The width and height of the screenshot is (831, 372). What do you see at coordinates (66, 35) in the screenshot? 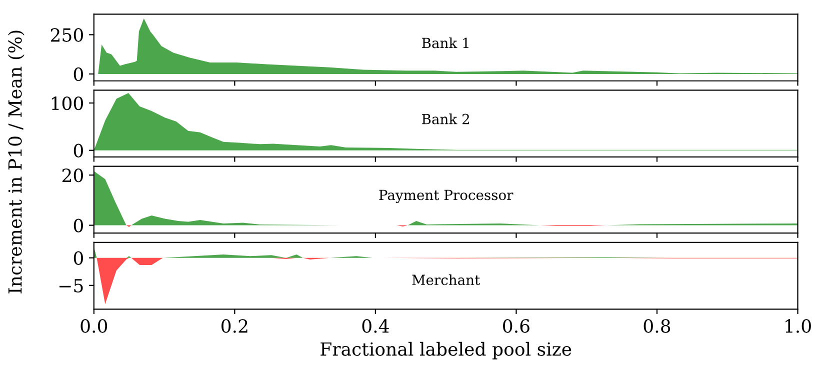
I see `y-tick-label: 250` at bounding box center [66, 35].